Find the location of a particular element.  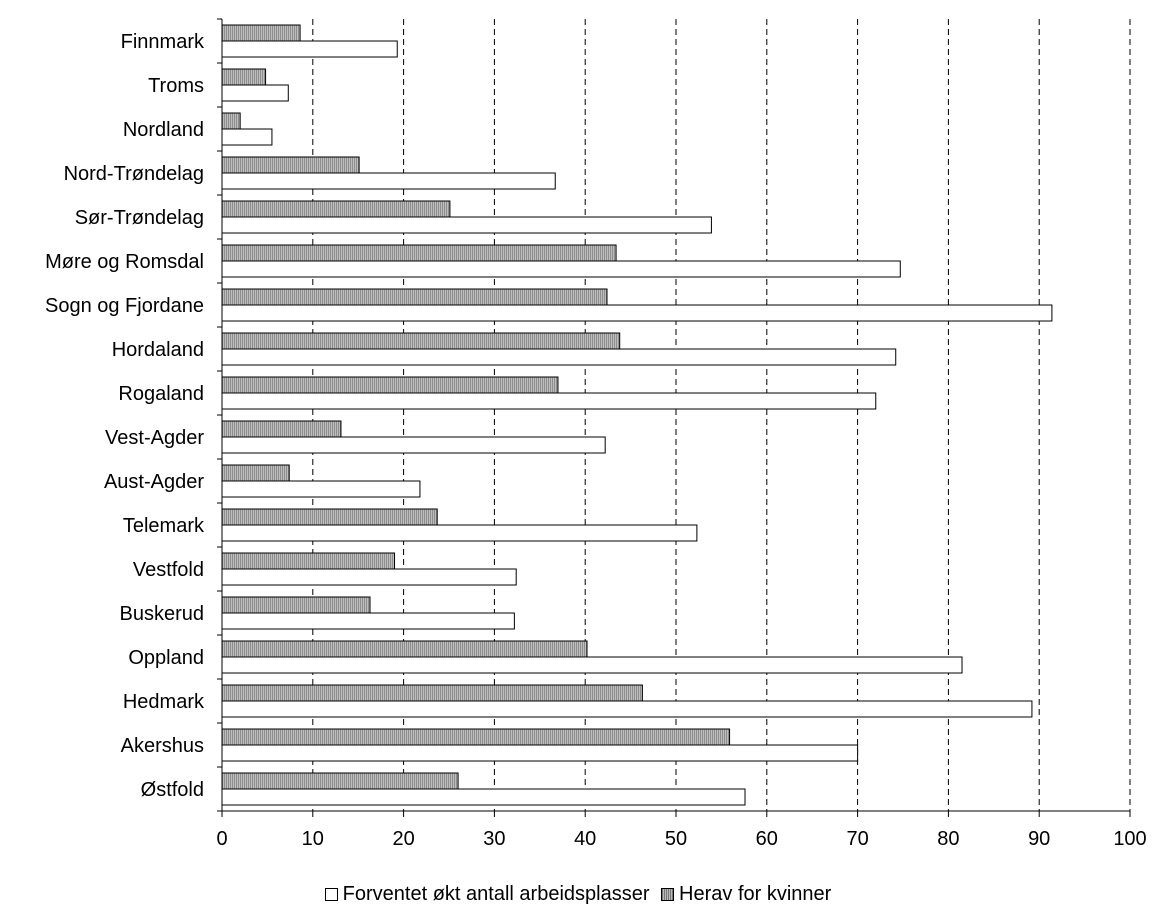

x-tick-label-40: 40 is located at coordinates (585, 839).